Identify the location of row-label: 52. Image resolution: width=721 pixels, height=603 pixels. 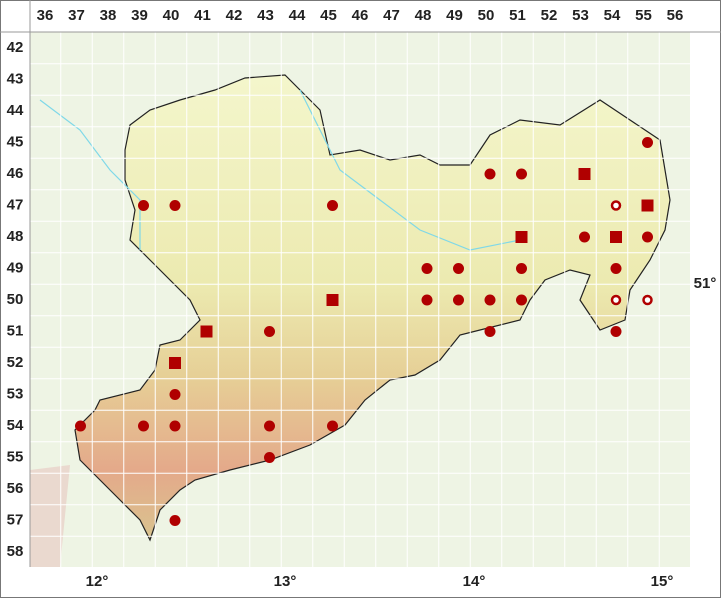
(15, 362).